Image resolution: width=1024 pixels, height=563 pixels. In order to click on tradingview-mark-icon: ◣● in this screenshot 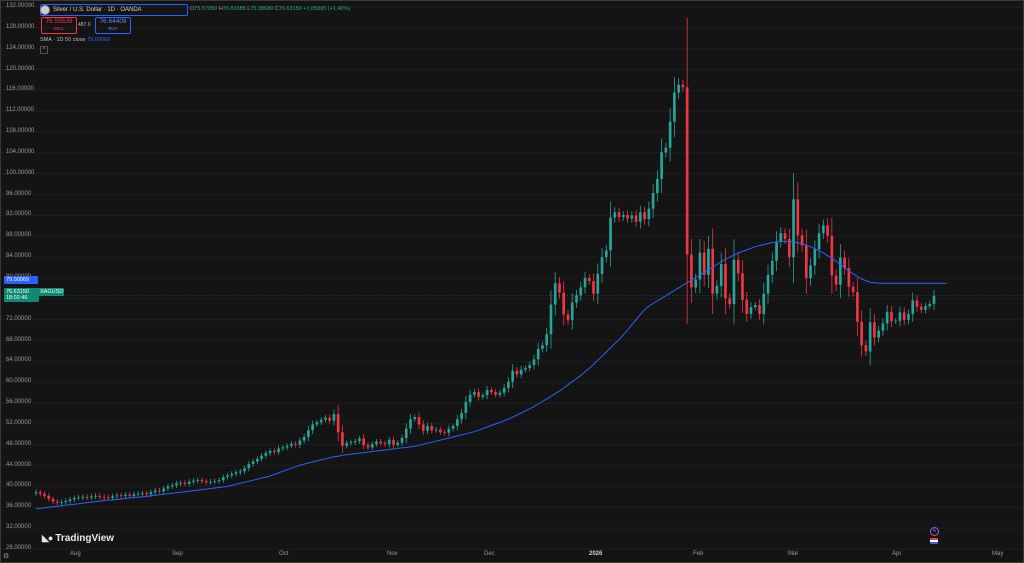, I will do `click(47, 538)`.